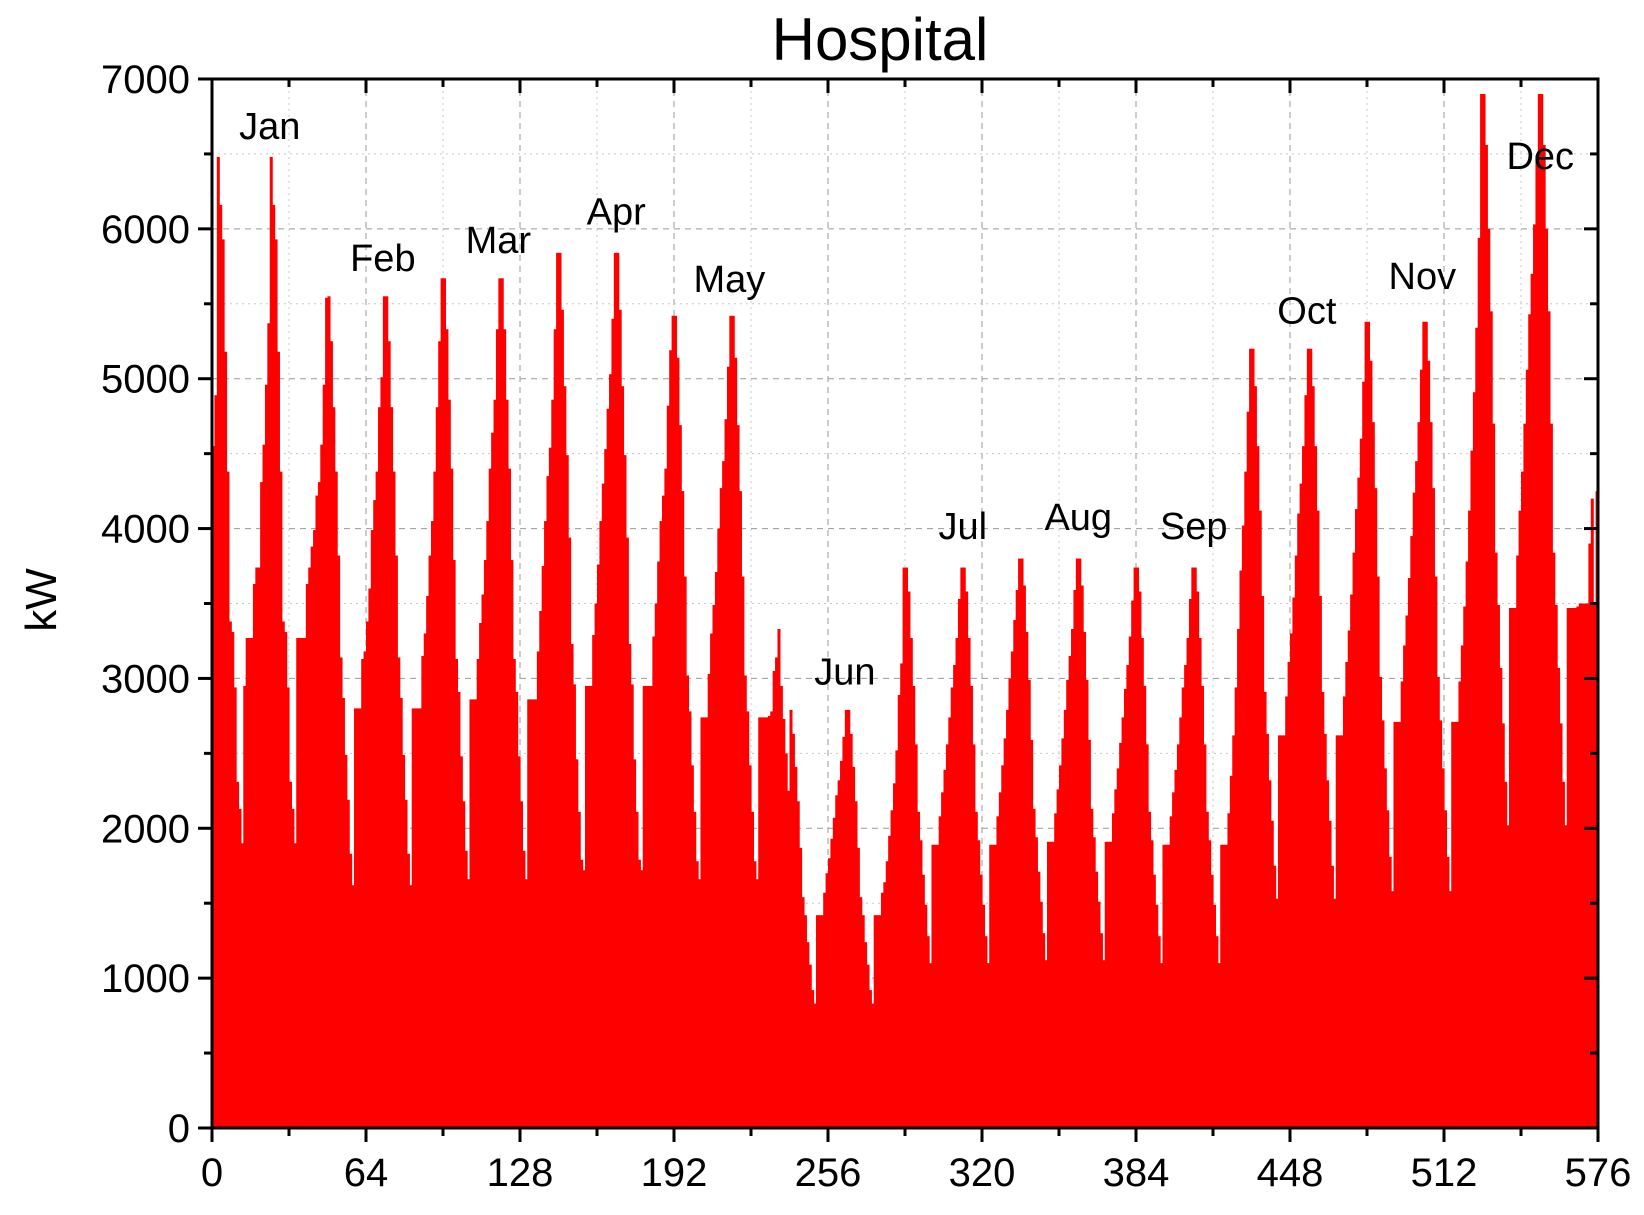 This screenshot has width=1644, height=1215. Describe the element at coordinates (145, 230) in the screenshot. I see `y-tick-label: 6000` at that location.